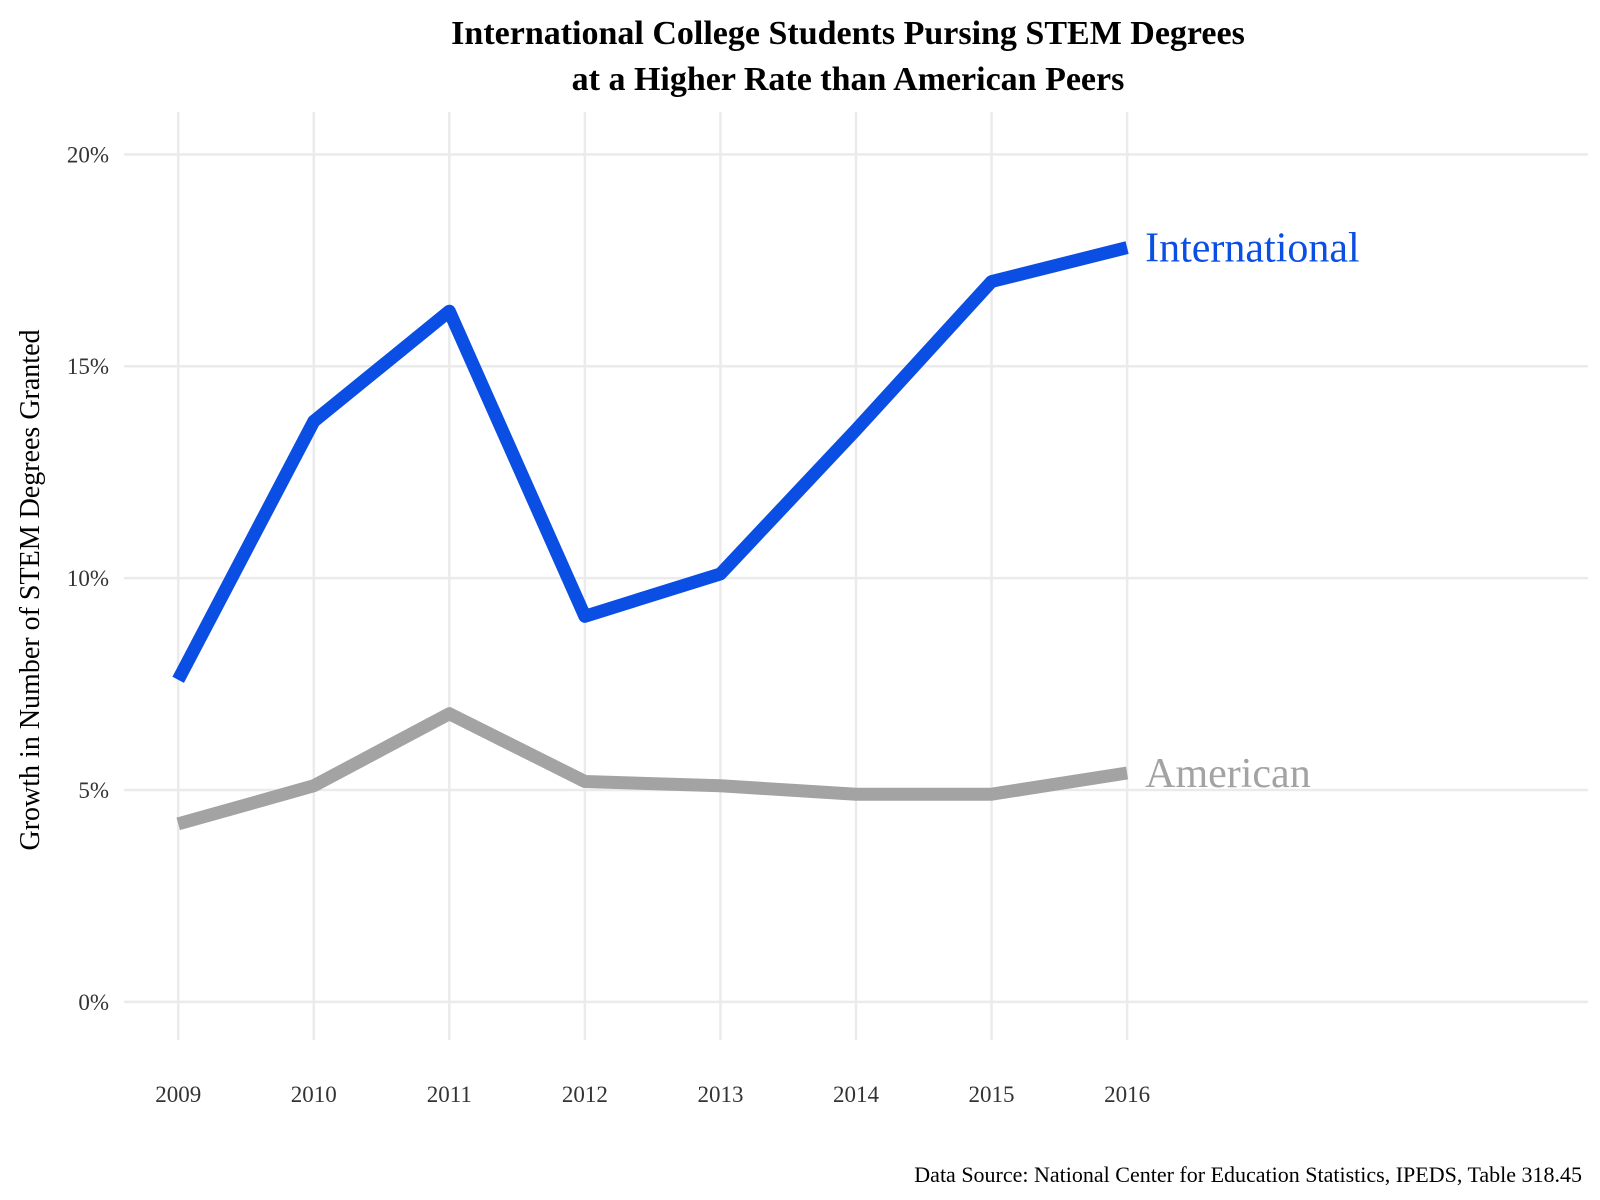 This screenshot has width=1600, height=1200. Describe the element at coordinates (585, 1094) in the screenshot. I see `x-tick-label: 2012` at that location.